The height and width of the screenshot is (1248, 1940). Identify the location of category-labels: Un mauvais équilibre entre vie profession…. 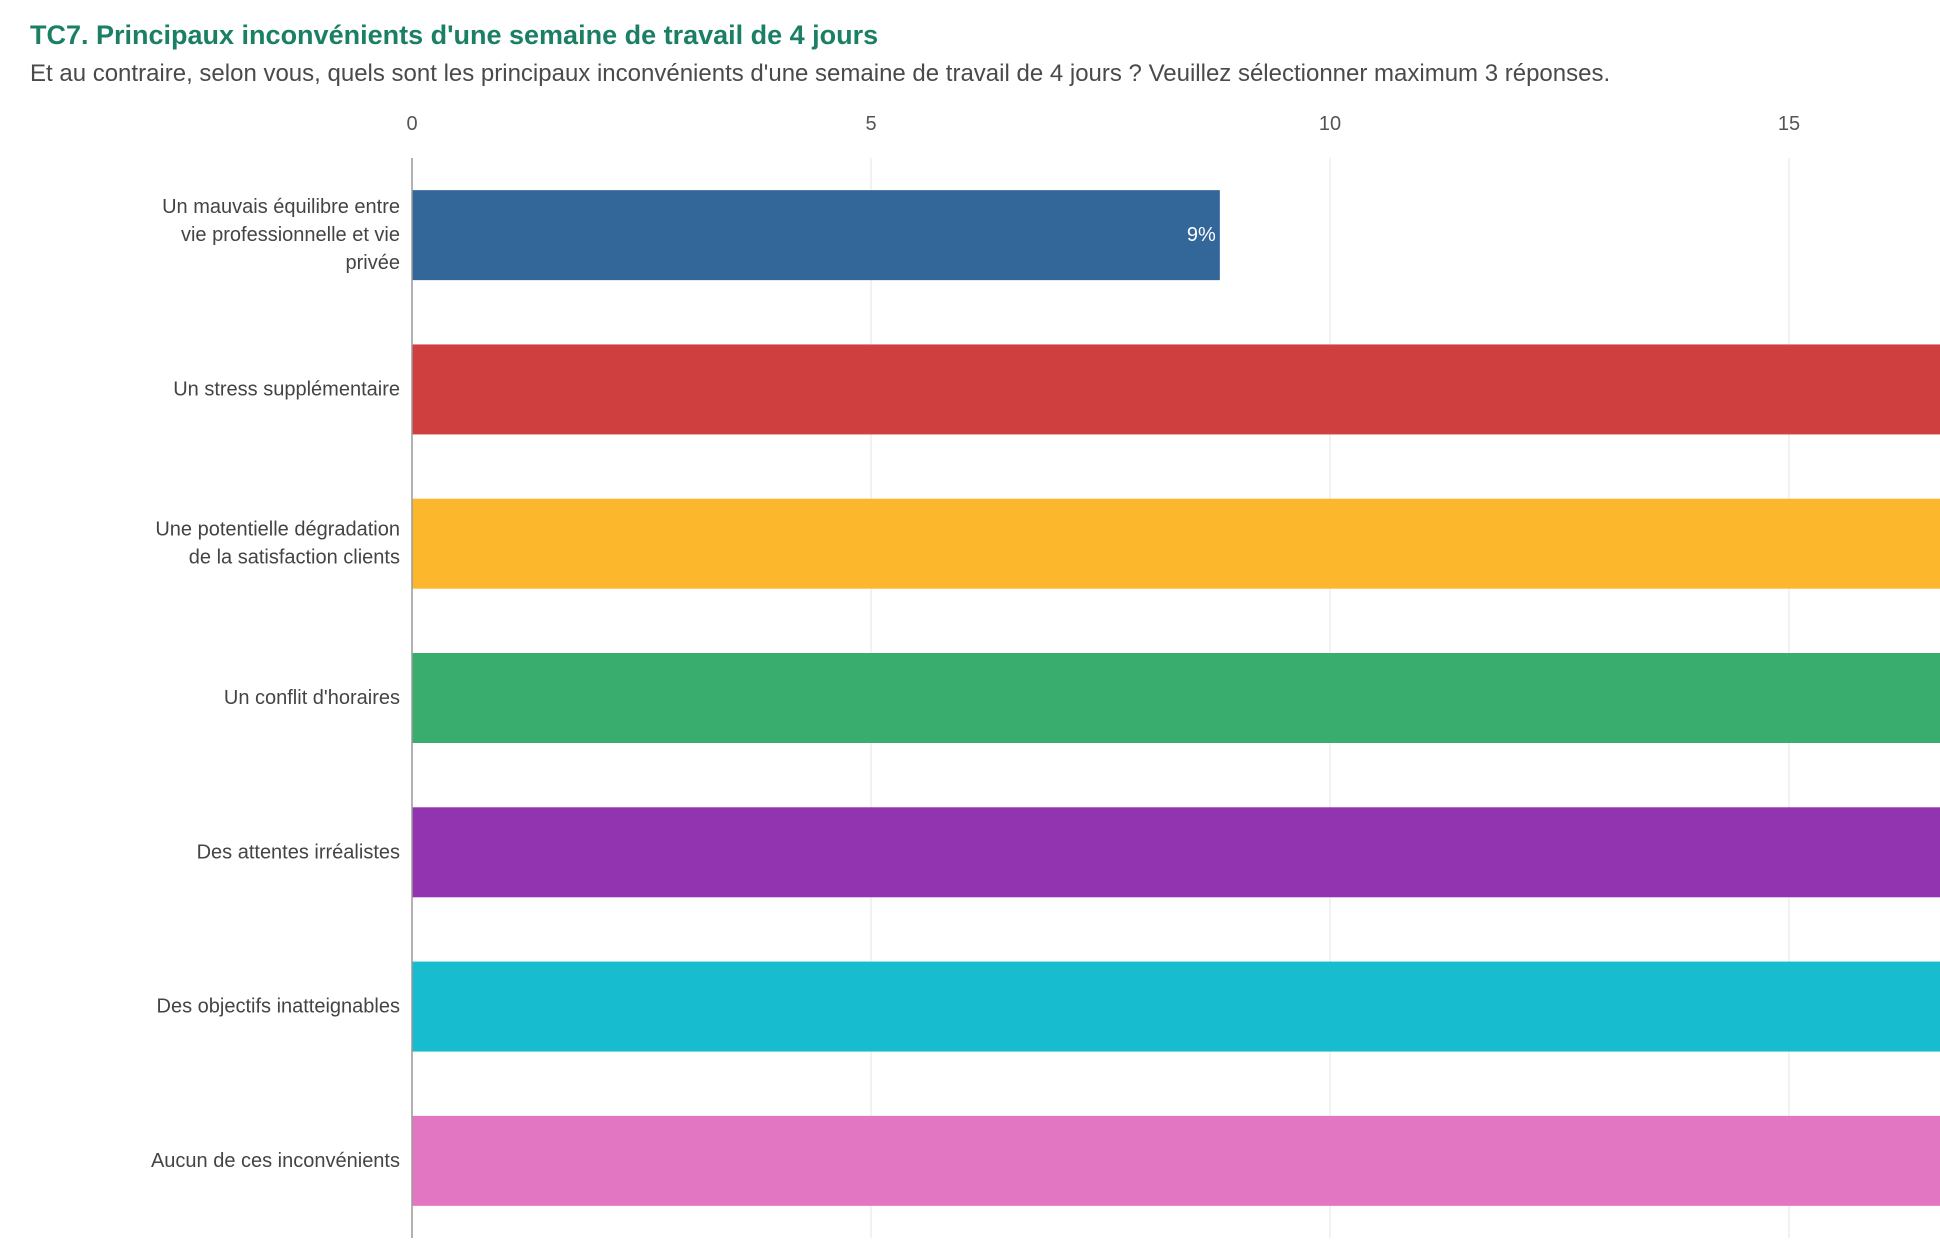
(275, 684).